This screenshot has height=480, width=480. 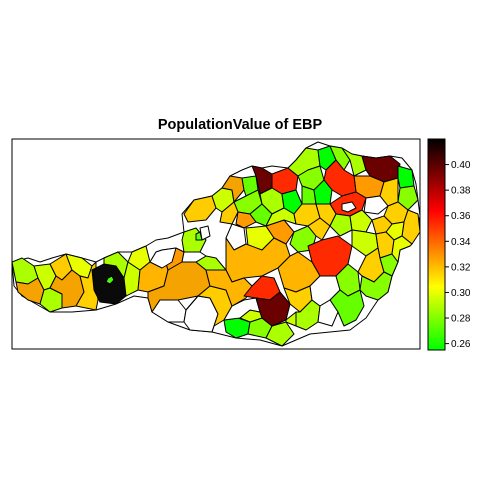 I want to click on region-la-mid4, so click(x=376, y=205).